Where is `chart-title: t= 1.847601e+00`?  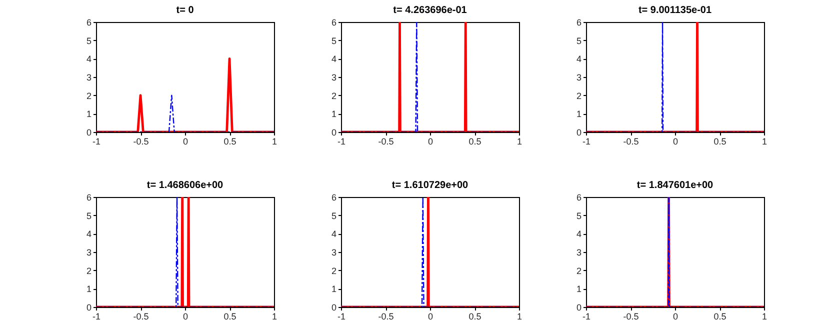 chart-title: t= 1.847601e+00 is located at coordinates (675, 185).